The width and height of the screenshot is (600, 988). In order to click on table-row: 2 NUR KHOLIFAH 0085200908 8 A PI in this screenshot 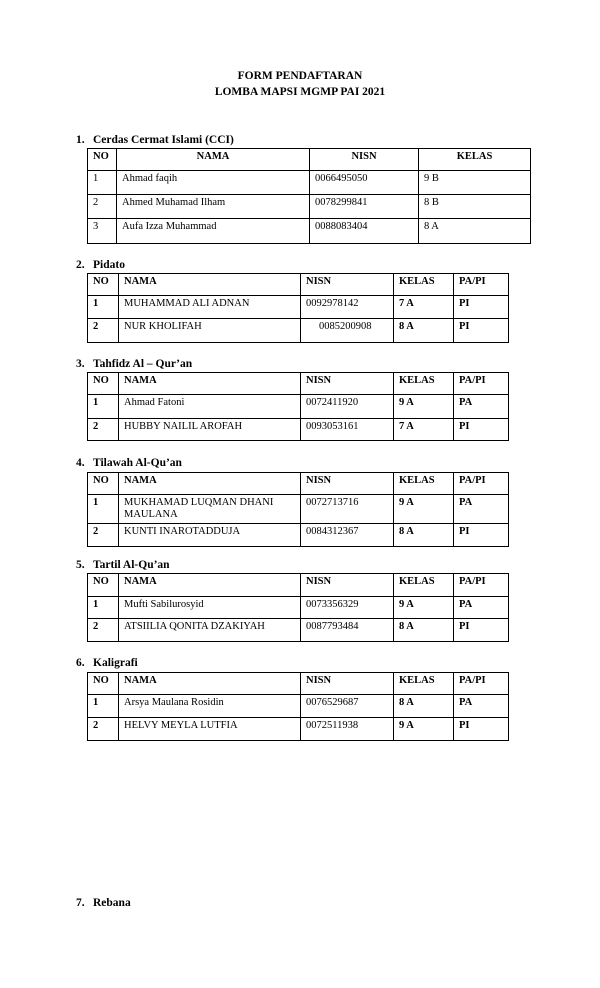, I will do `click(298, 330)`.